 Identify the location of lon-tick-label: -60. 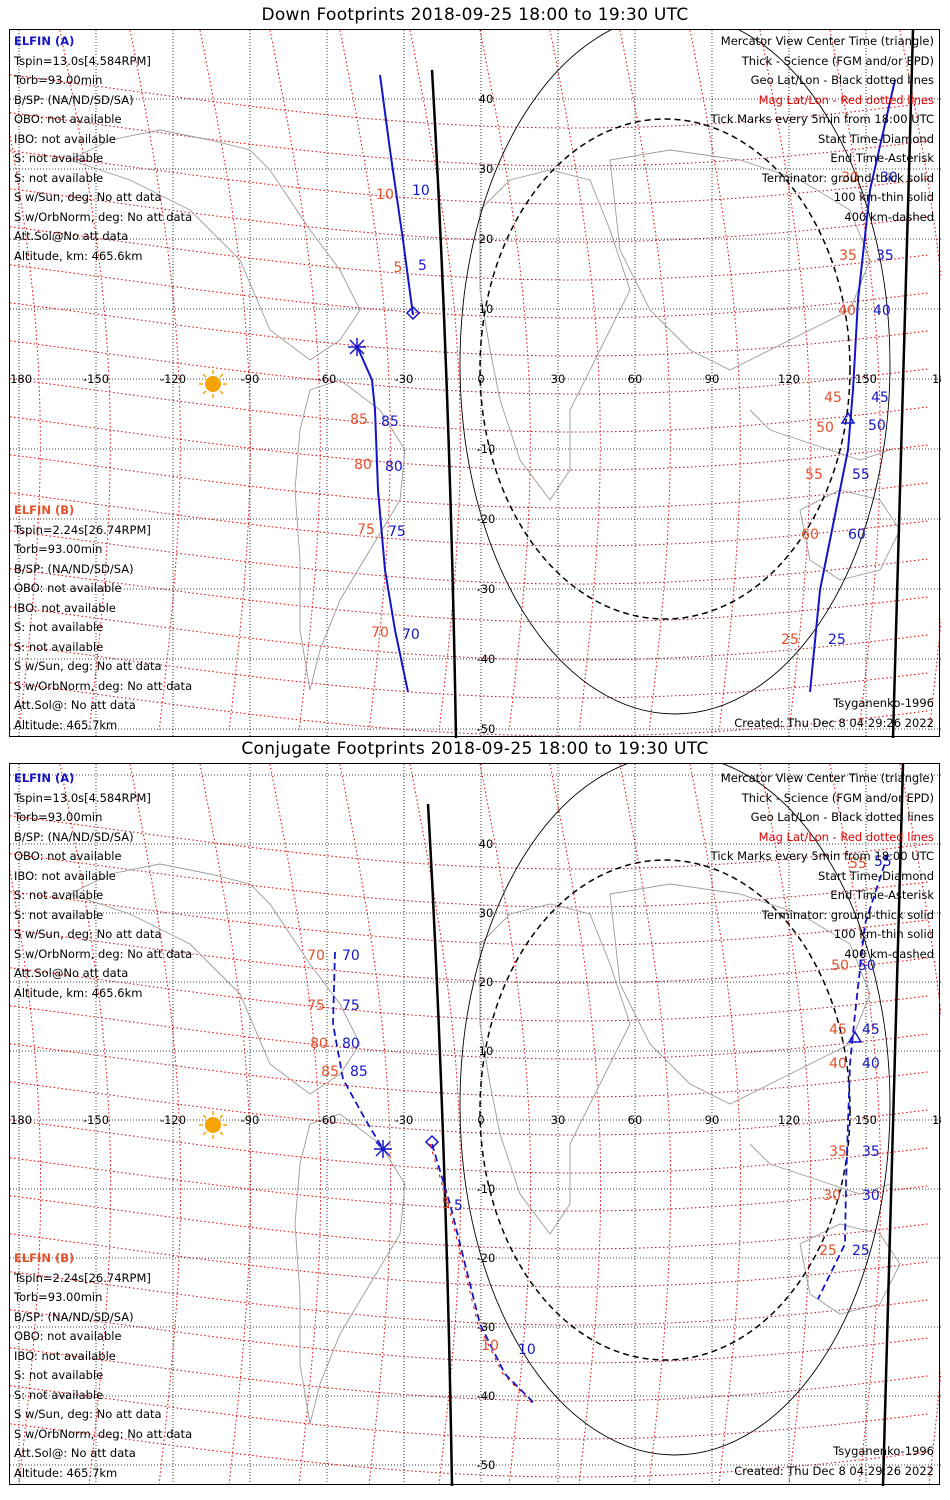
(327, 1120).